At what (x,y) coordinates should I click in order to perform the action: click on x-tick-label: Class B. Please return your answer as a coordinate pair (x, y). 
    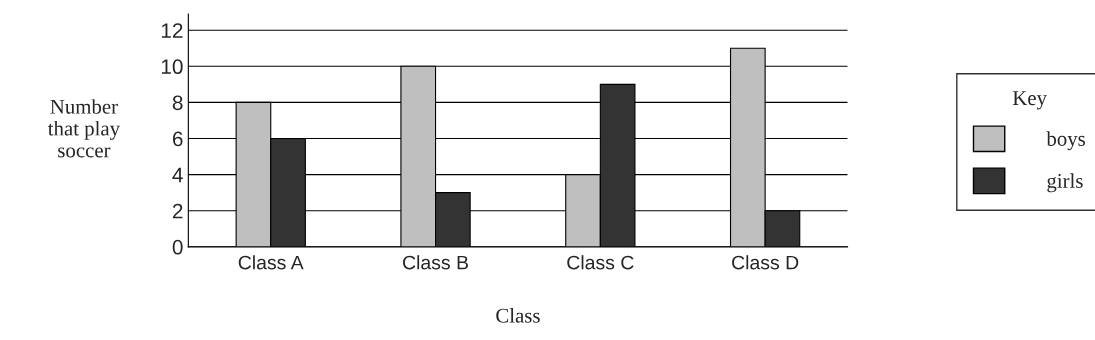
    Looking at the image, I should click on (436, 262).